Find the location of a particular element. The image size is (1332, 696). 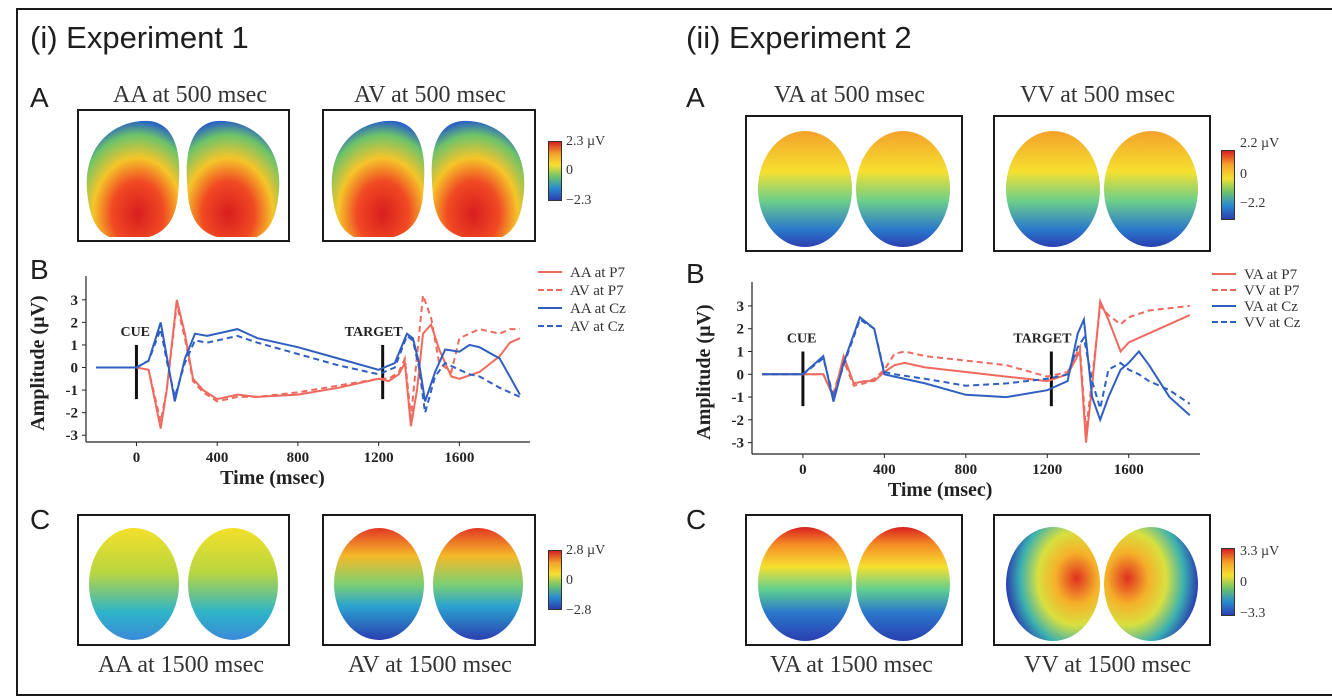

exp1-a-scale-min: −2.3 is located at coordinates (579, 200).